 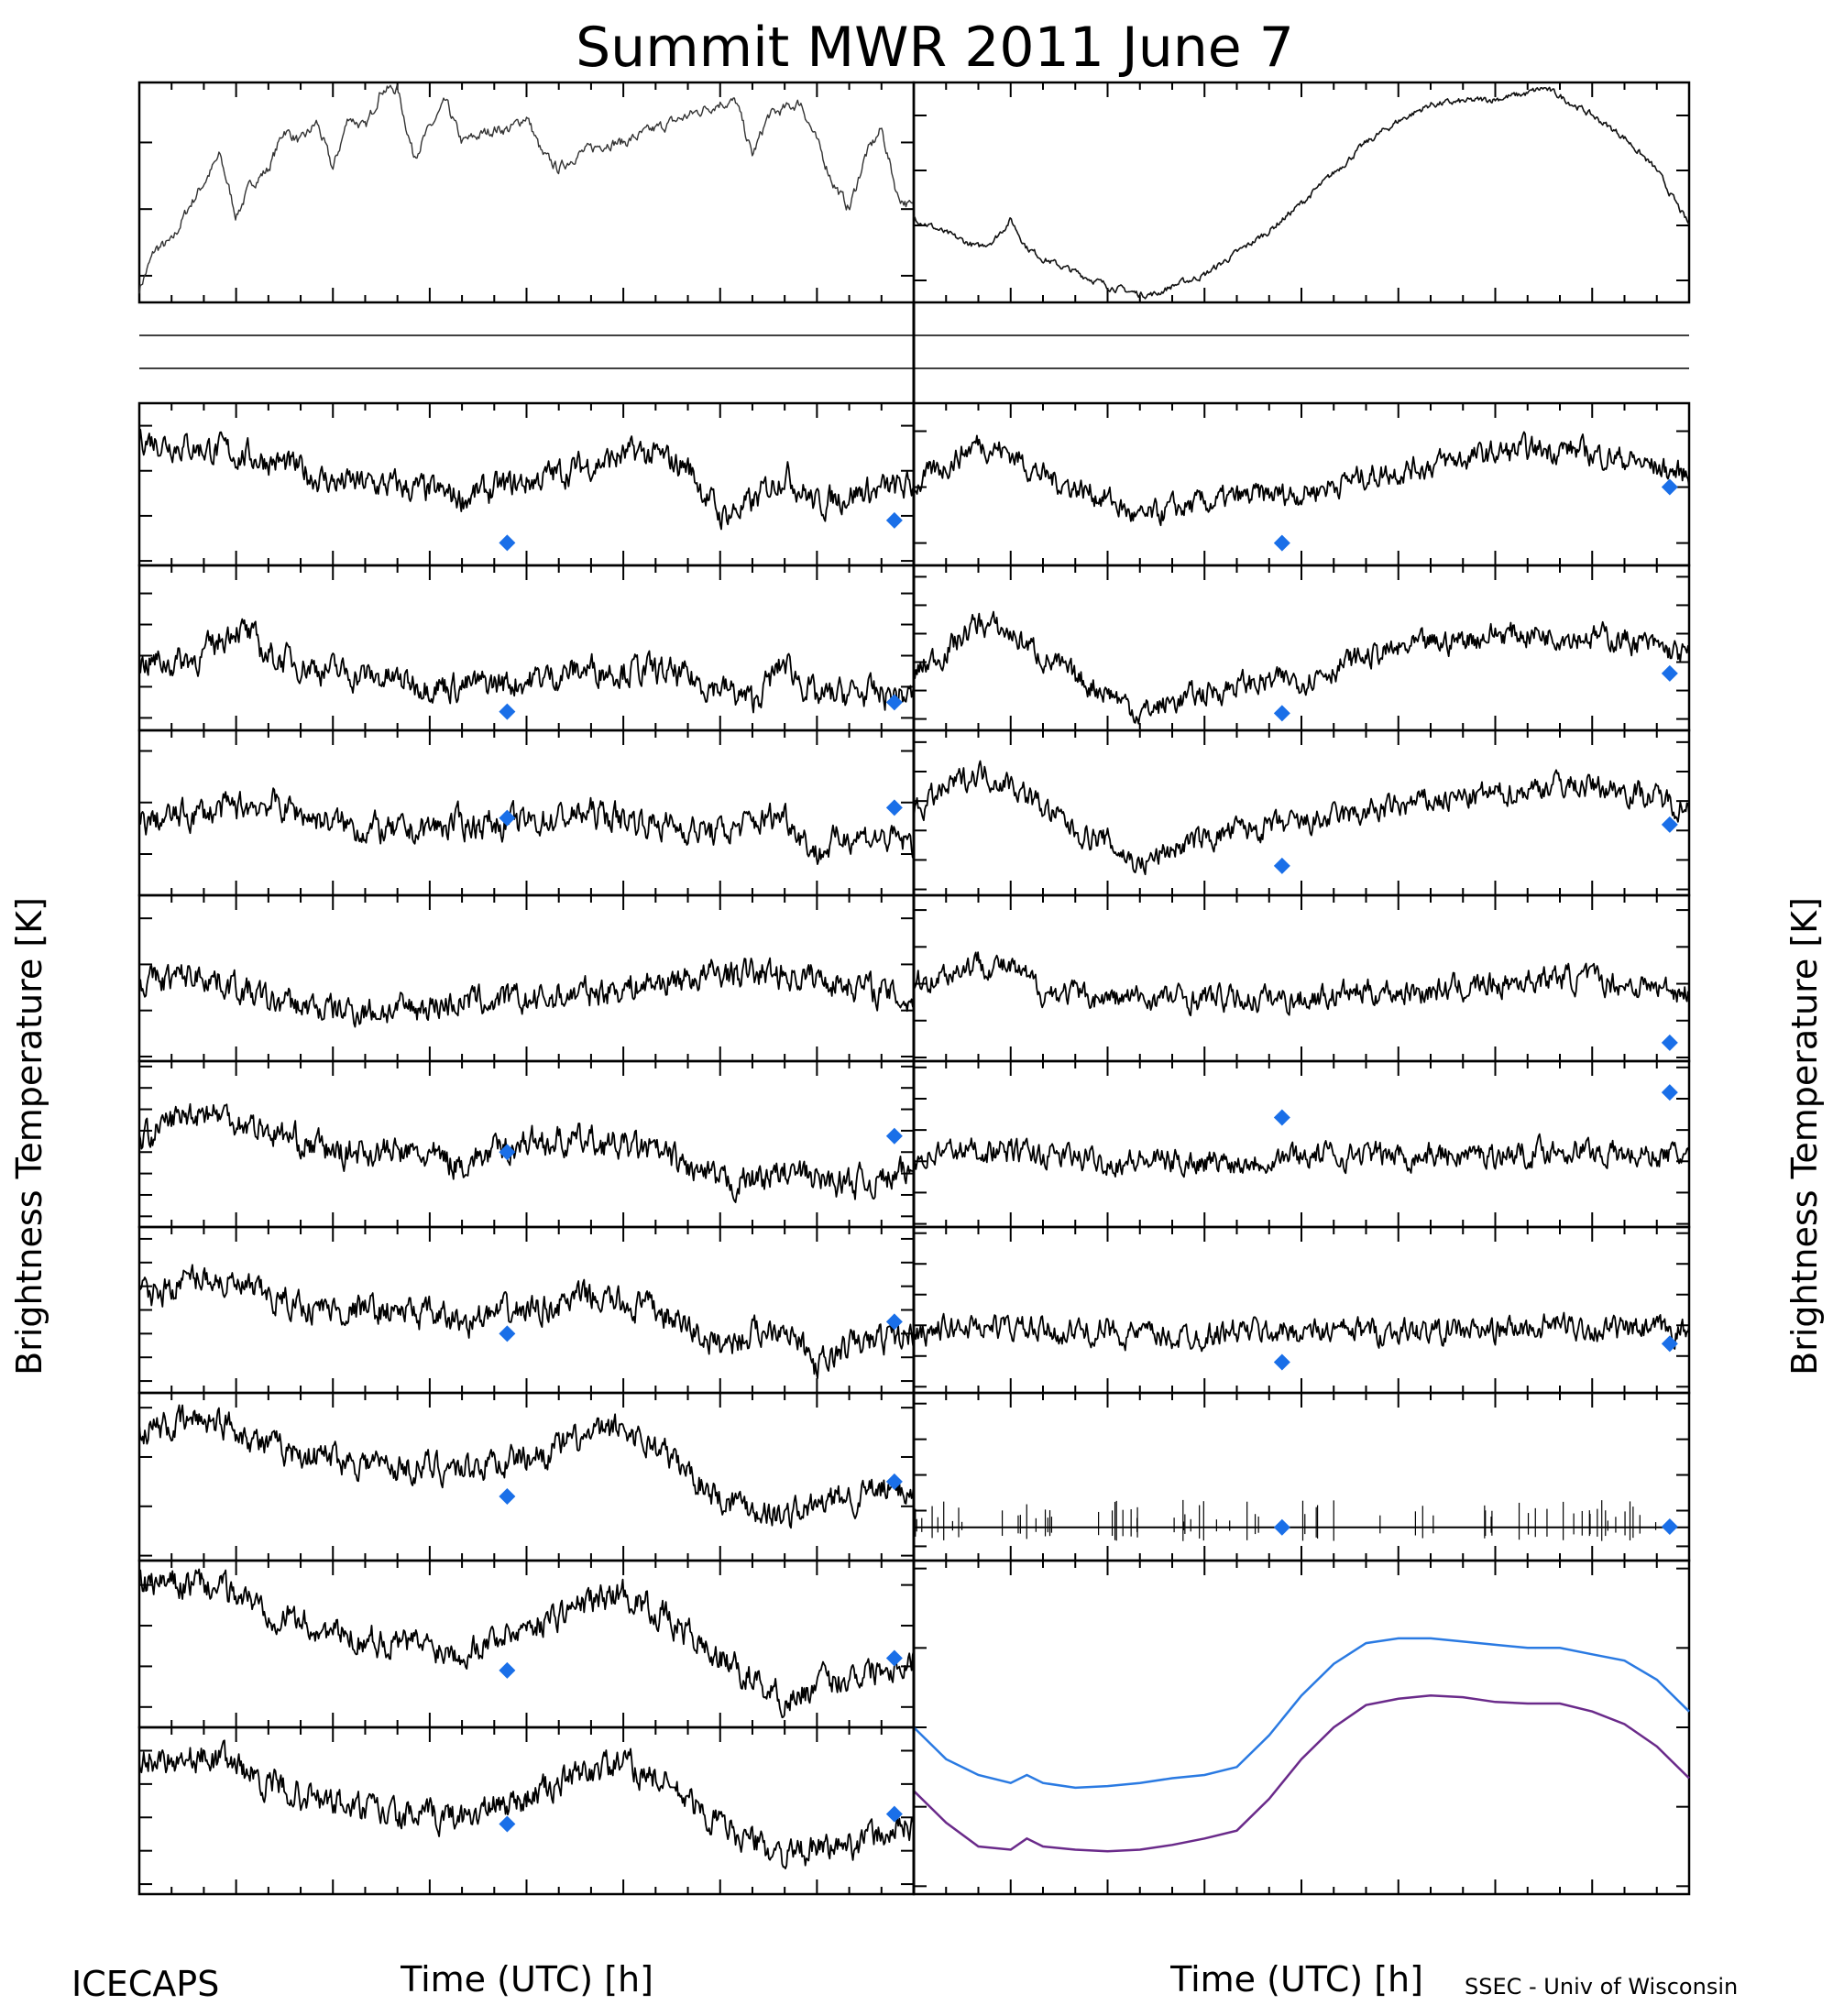 I want to click on panel-frame-f2784, so click(x=526, y=978).